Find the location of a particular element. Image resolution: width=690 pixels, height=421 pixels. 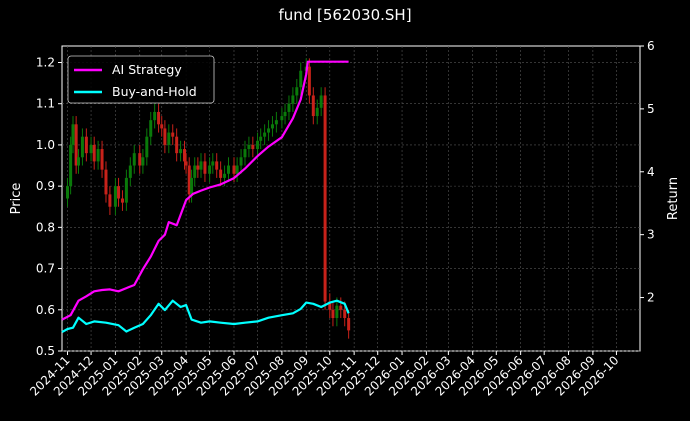

y-tick-label-left: 1.1 is located at coordinates (45, 104).